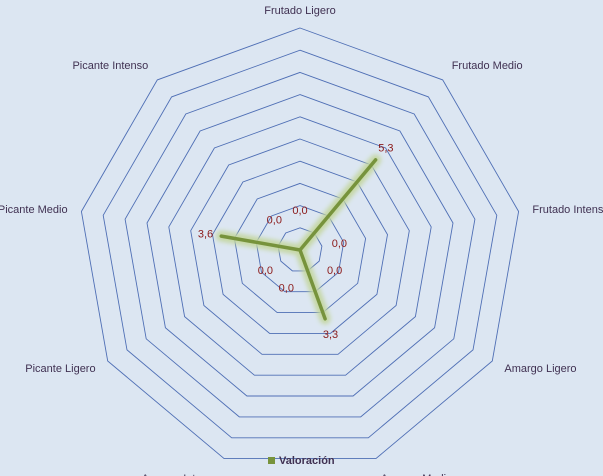 Image resolution: width=603 pixels, height=476 pixels. What do you see at coordinates (110, 66) in the screenshot?
I see `category-label: Picante Intenso` at bounding box center [110, 66].